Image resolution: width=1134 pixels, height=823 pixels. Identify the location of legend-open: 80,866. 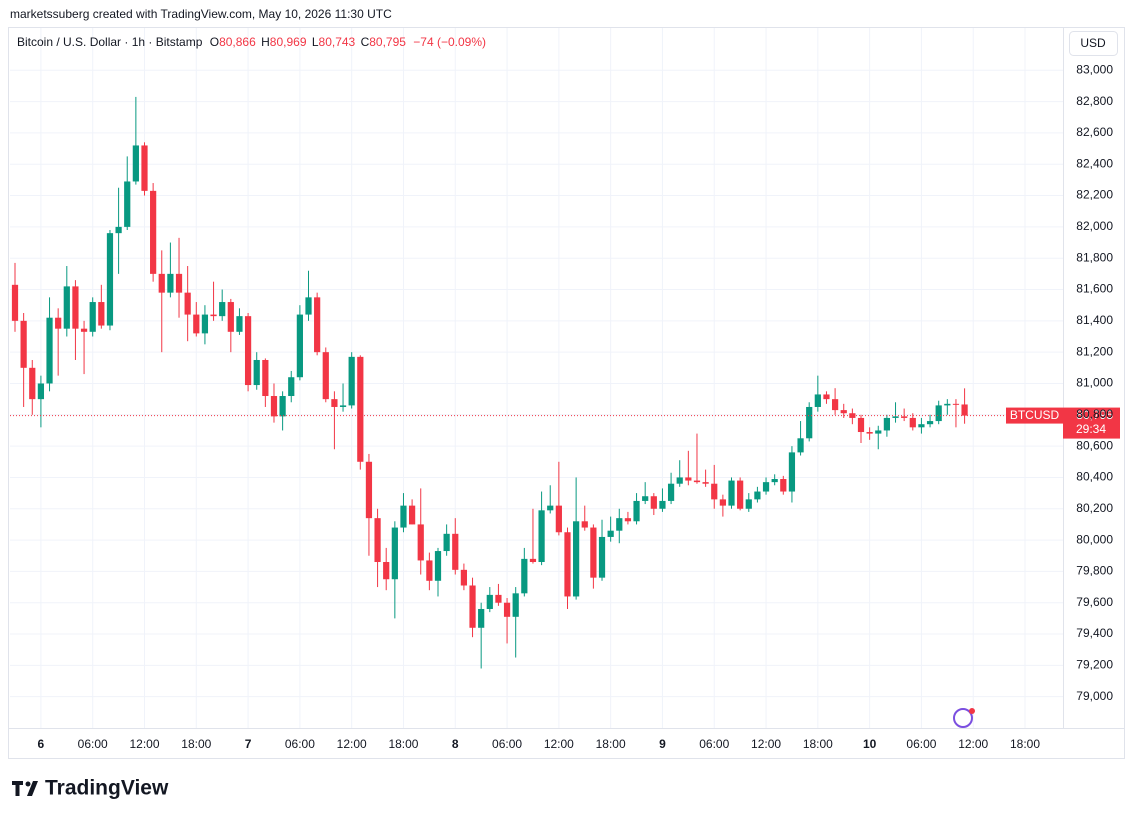
(237, 42).